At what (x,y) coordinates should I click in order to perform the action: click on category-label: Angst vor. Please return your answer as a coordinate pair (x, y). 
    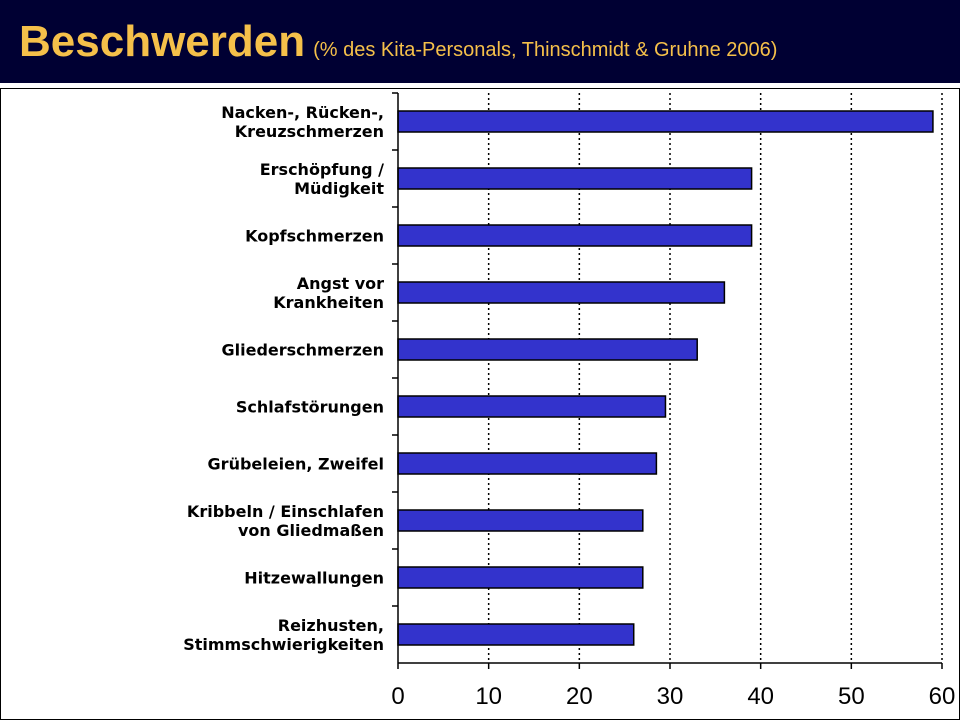
    Looking at the image, I should click on (340, 283).